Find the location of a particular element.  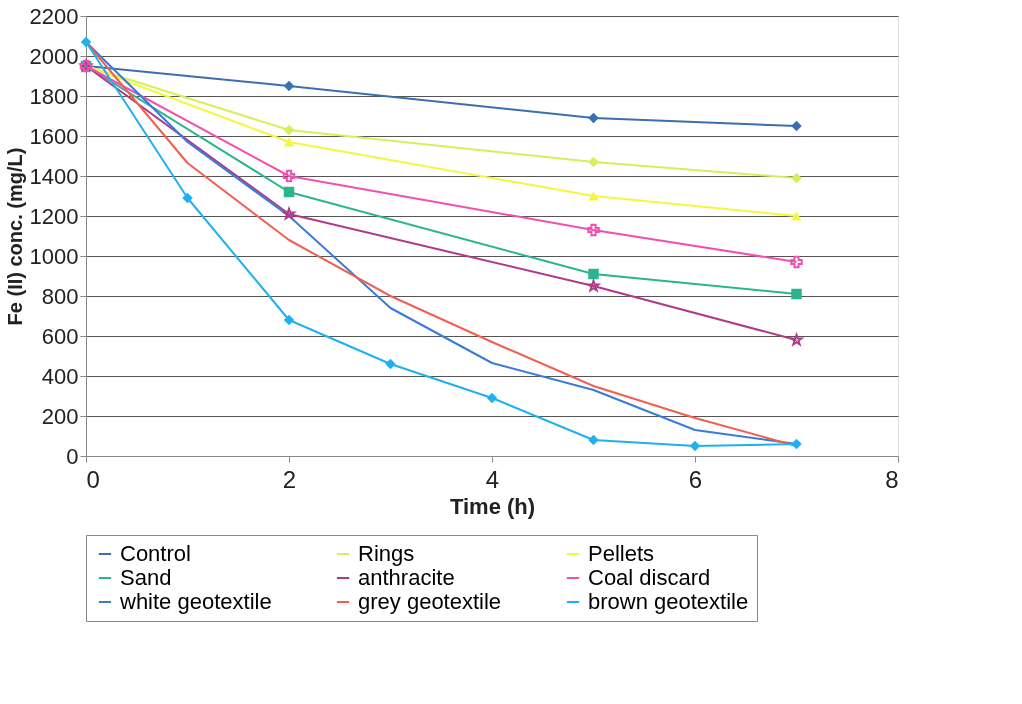

y-tick-label: 200 is located at coordinates (60, 416).